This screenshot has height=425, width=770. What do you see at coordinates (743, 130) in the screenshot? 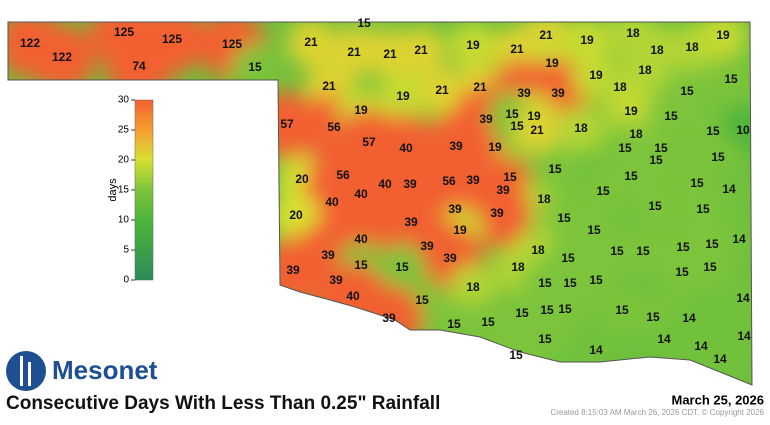
I see `station-value: 10` at bounding box center [743, 130].